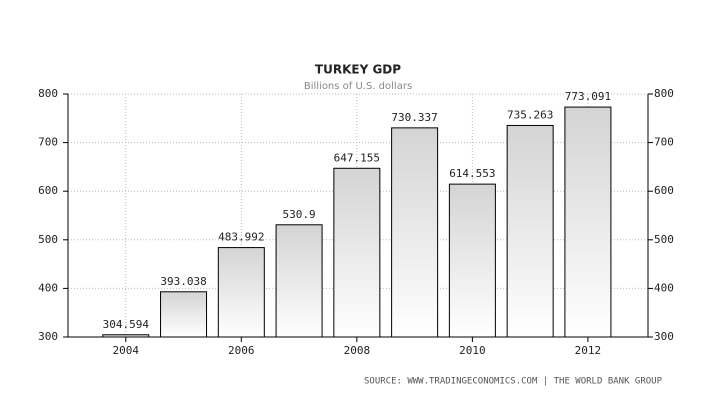 The image size is (726, 403). What do you see at coordinates (357, 350) in the screenshot?
I see `x-tick-label: 2008` at bounding box center [357, 350].